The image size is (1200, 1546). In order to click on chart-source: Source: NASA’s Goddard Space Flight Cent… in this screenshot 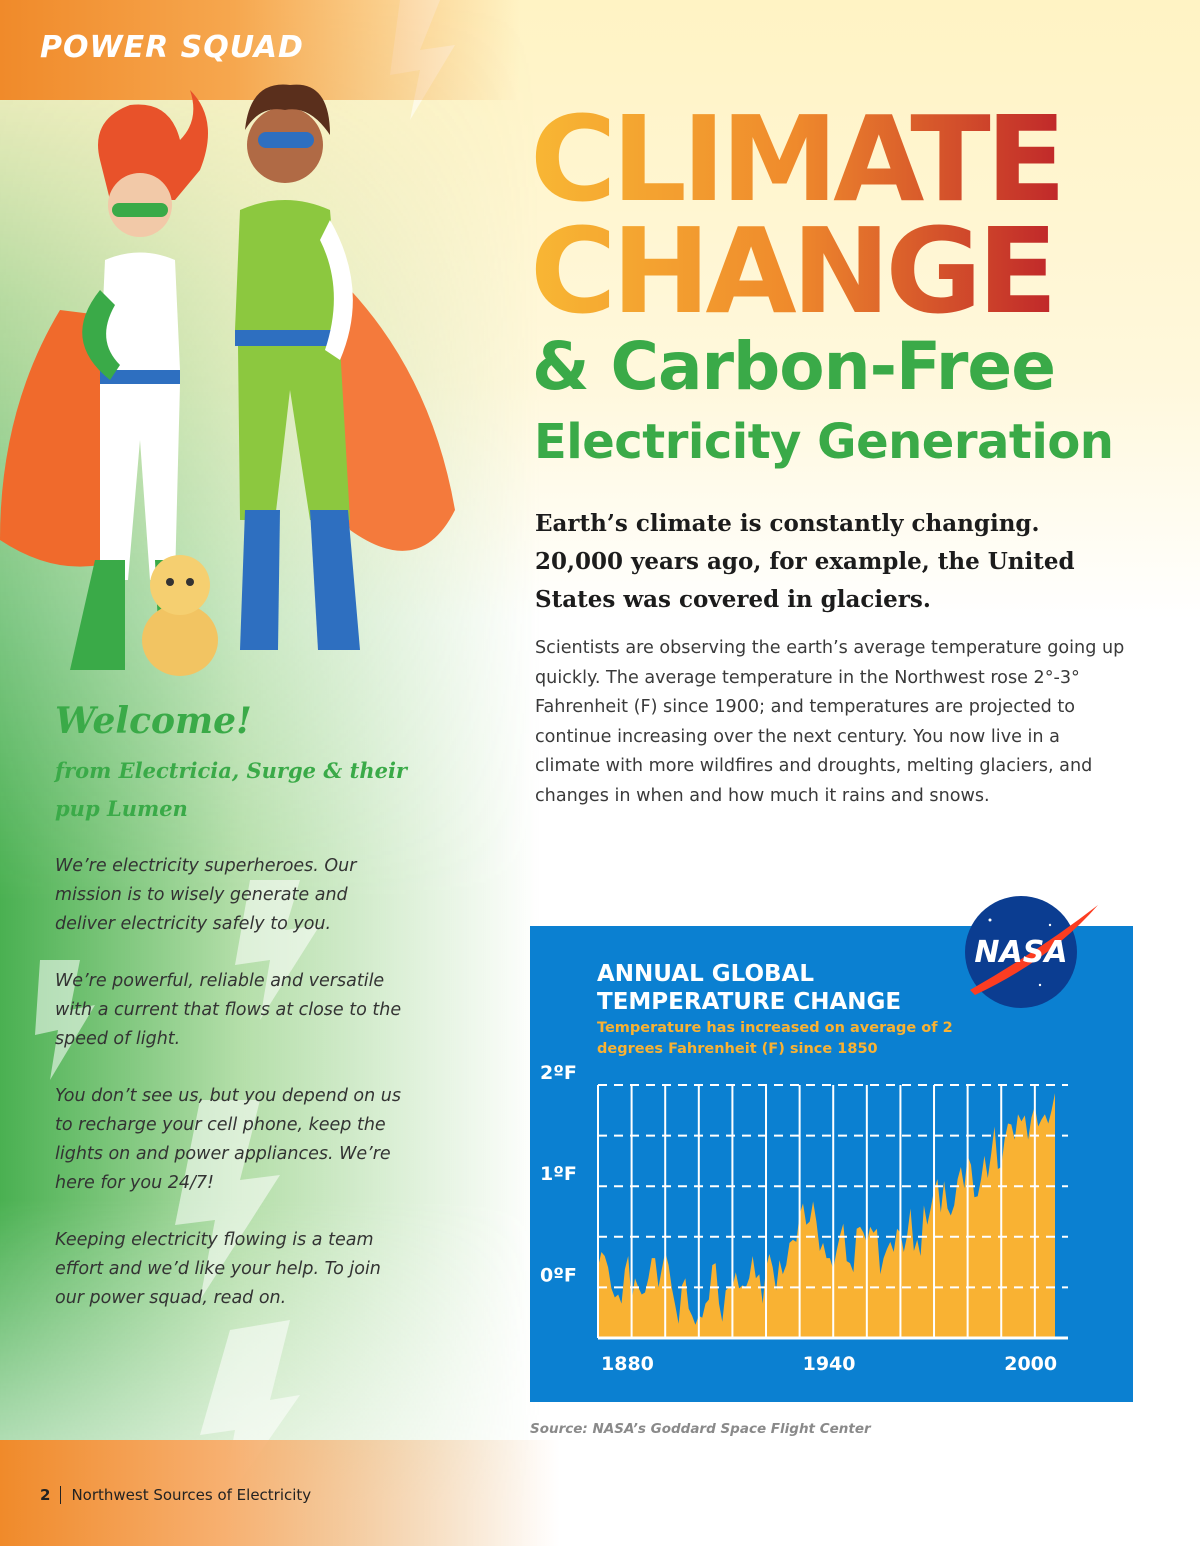, I will do `click(700, 1429)`.